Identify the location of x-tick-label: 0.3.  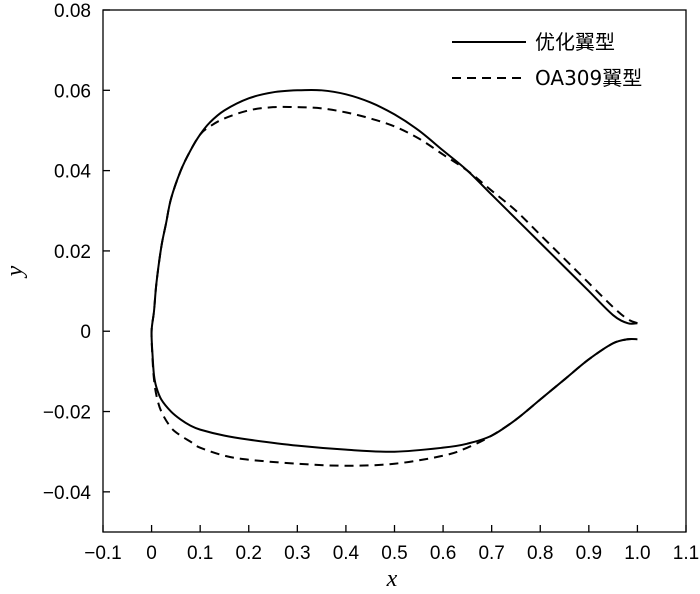
(297, 553).